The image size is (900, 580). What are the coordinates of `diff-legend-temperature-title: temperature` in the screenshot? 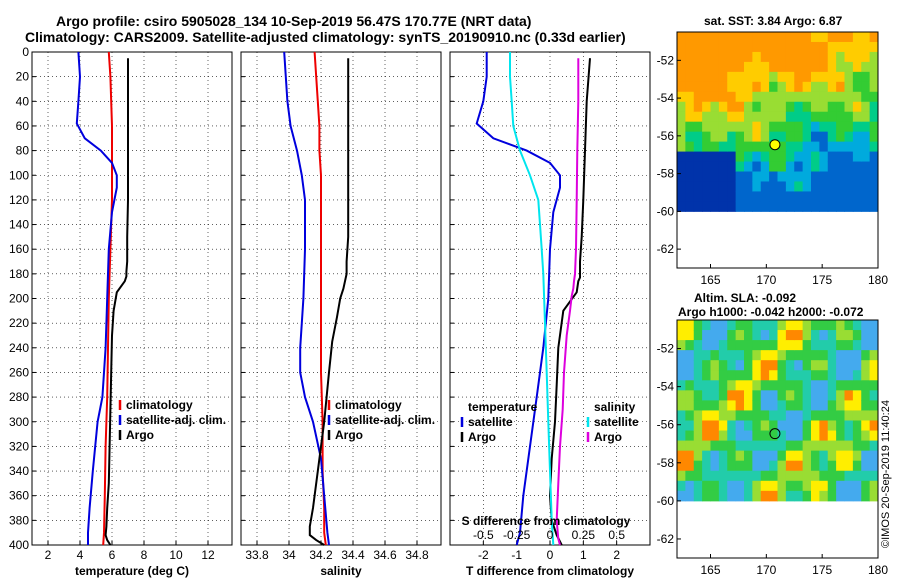 It's located at (503, 407).